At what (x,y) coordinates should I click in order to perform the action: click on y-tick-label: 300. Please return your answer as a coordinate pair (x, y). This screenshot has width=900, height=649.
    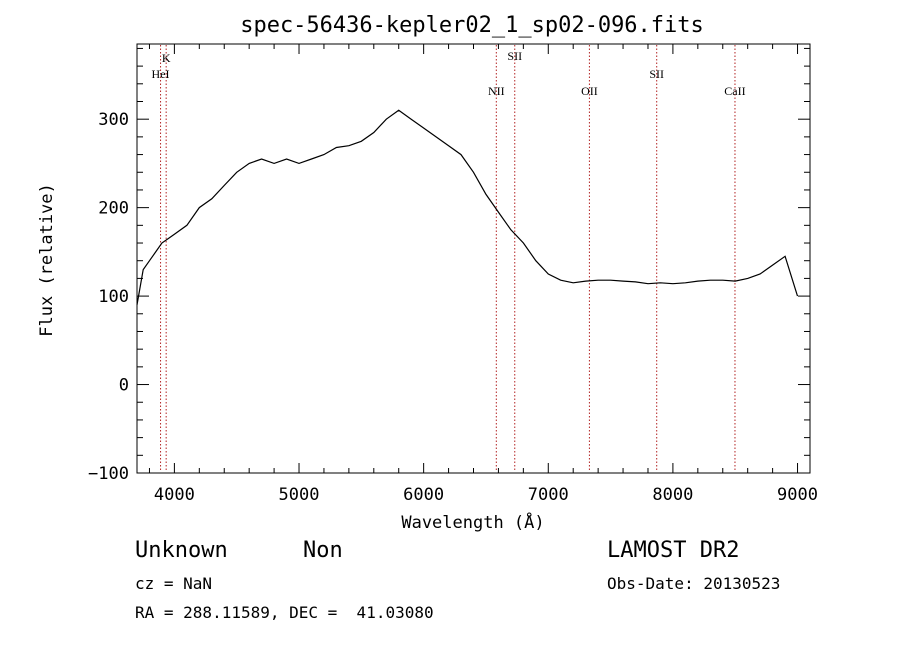
    Looking at the image, I should click on (113, 120).